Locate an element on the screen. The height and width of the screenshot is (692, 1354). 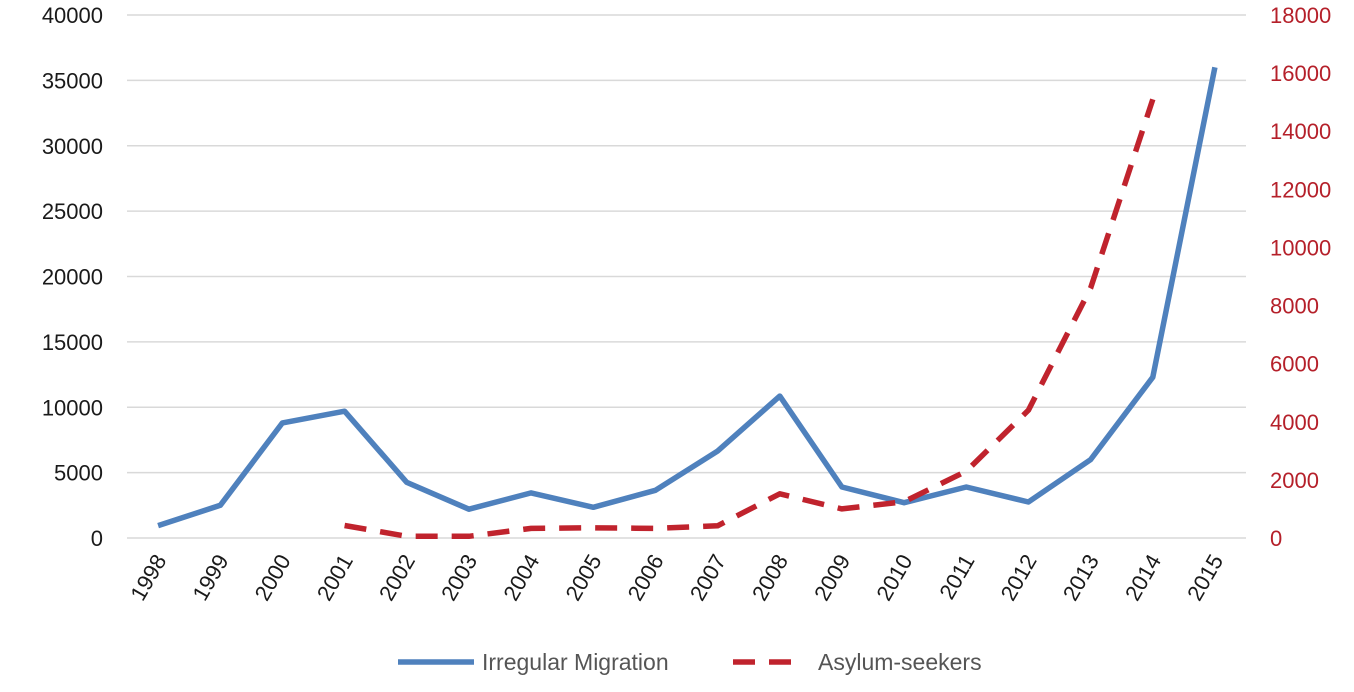
legend-label-asylum-seekers: Asylum-seekers is located at coordinates (900, 662).